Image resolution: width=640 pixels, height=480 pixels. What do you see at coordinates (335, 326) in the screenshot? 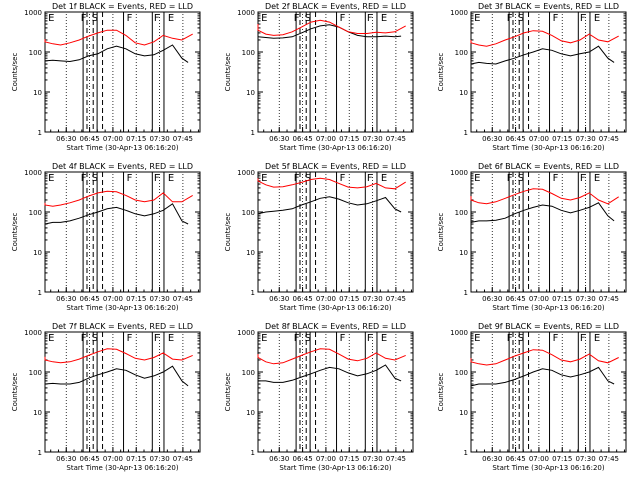
I see `panel-title: Det 8f BLACK = Events, RED = LLD` at bounding box center [335, 326].